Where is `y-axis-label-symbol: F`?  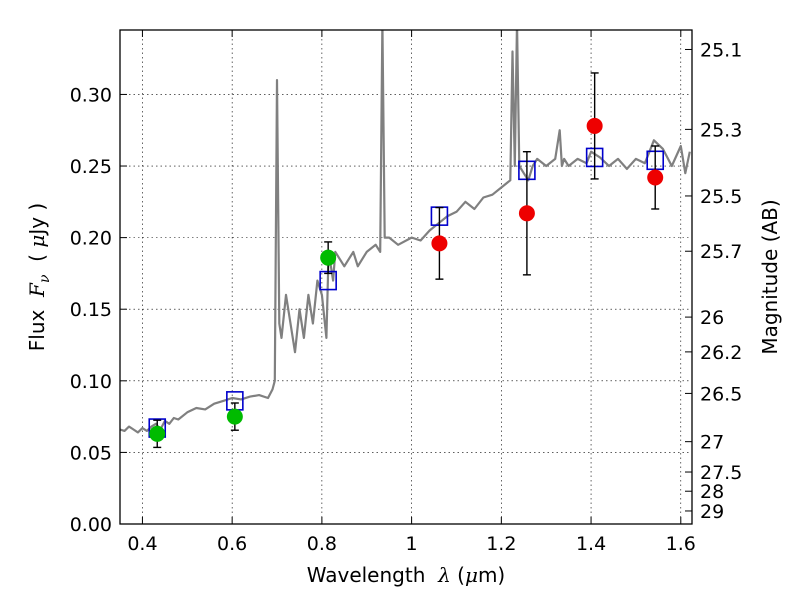 y-axis-label-symbol: F is located at coordinates (37, 290).